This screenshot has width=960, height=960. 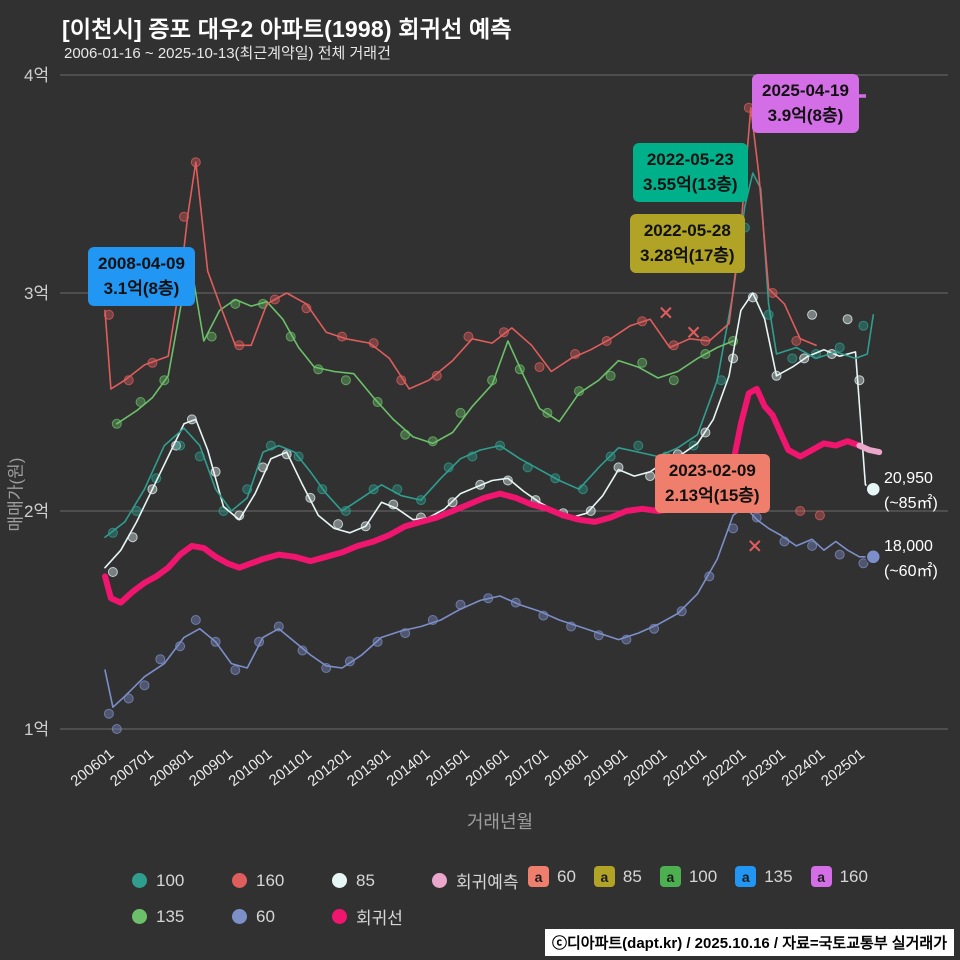 I want to click on x-tick-label: 202401, so click(x=804, y=768).